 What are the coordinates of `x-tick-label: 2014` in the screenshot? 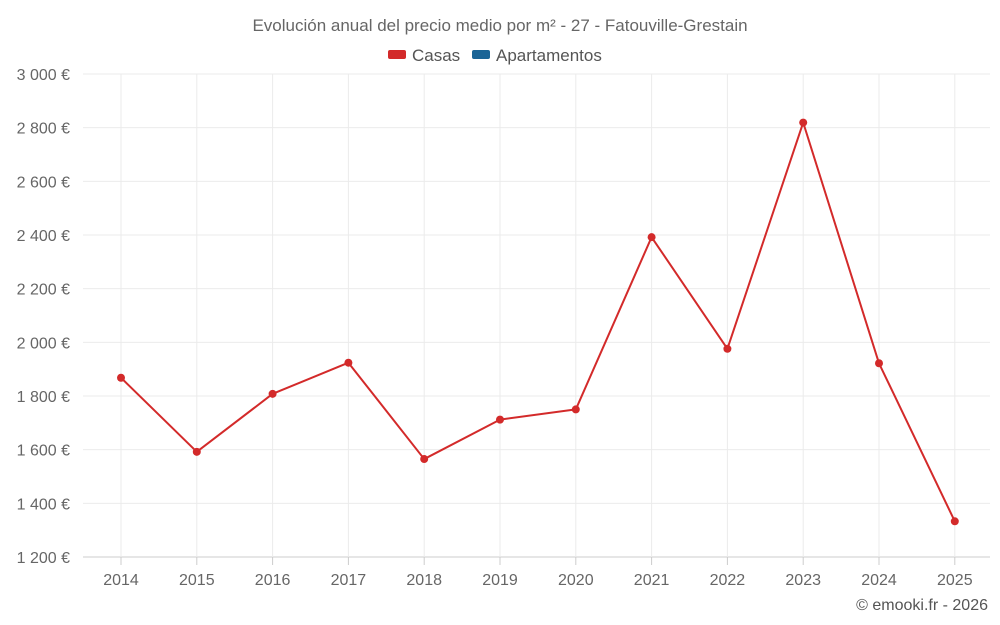 It's located at (121, 580).